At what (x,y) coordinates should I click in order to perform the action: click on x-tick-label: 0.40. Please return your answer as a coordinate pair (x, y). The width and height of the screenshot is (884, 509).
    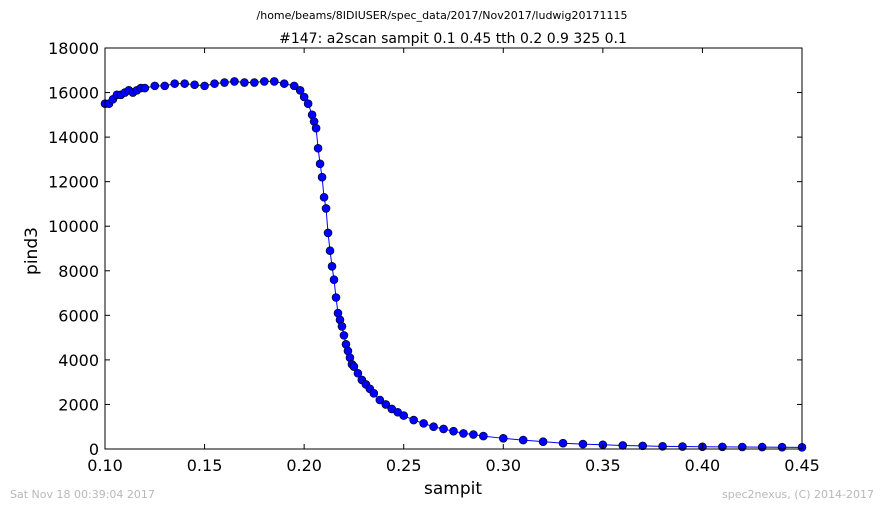
    Looking at the image, I should click on (703, 465).